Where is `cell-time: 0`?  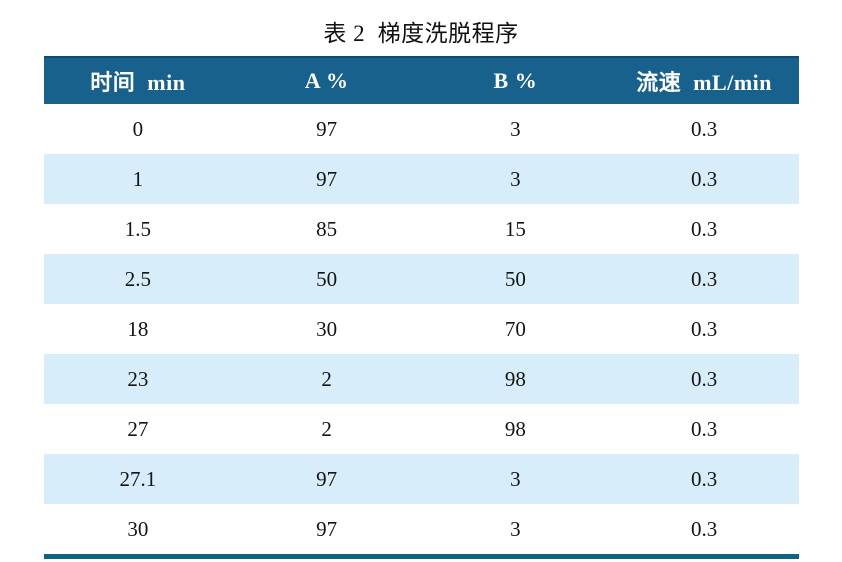 cell-time: 0 is located at coordinates (138, 128).